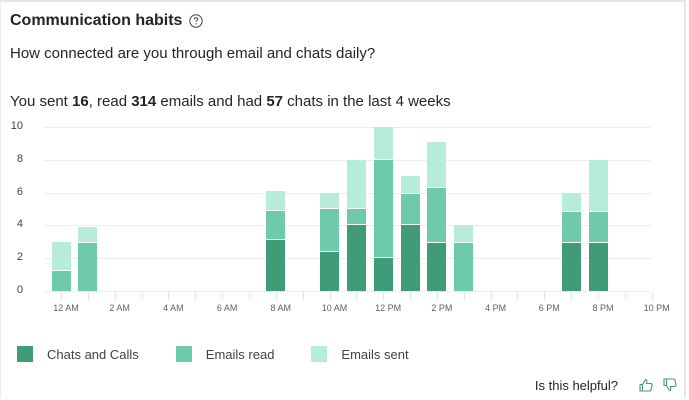  What do you see at coordinates (80, 101) in the screenshot?
I see `sent-count: 16` at bounding box center [80, 101].